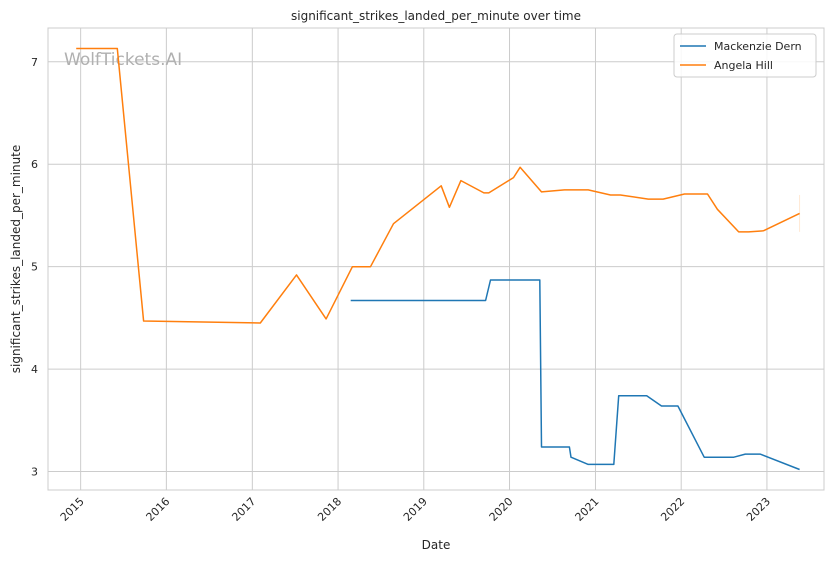 The image size is (832, 561). What do you see at coordinates (34, 164) in the screenshot?
I see `y-tick-label-6: 6` at bounding box center [34, 164].